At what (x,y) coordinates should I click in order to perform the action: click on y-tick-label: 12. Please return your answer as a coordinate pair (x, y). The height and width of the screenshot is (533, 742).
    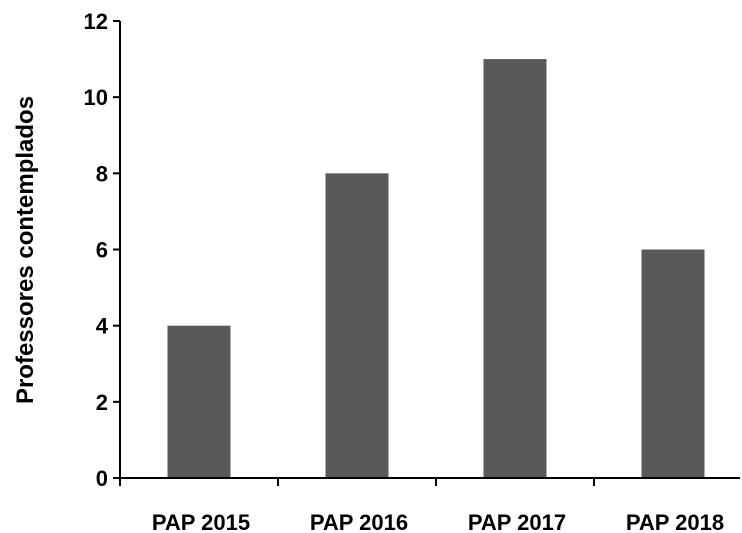
    Looking at the image, I should click on (96, 21).